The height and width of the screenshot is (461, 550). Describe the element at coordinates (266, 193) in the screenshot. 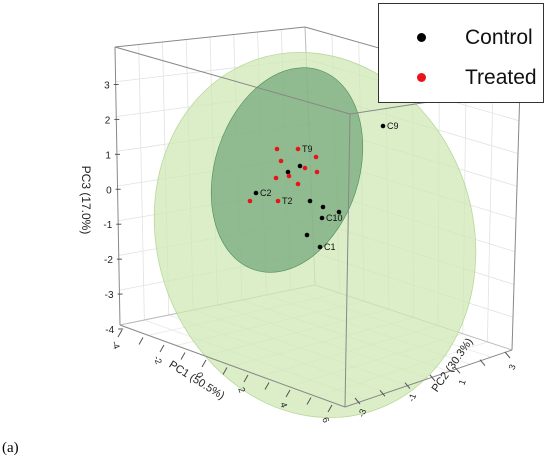

I see `point-label: C2` at that location.